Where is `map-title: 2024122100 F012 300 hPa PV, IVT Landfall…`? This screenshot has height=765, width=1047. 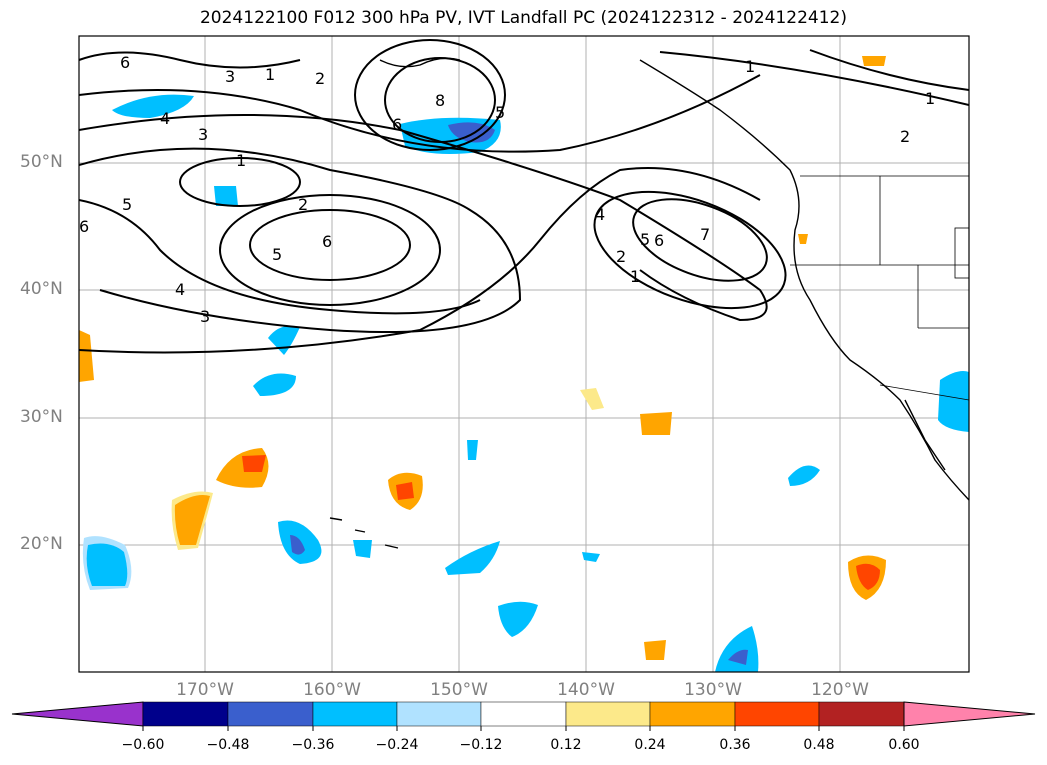
map-title: 2024122100 F012 300 hPa PV, IVT Landfall… is located at coordinates (523, 18).